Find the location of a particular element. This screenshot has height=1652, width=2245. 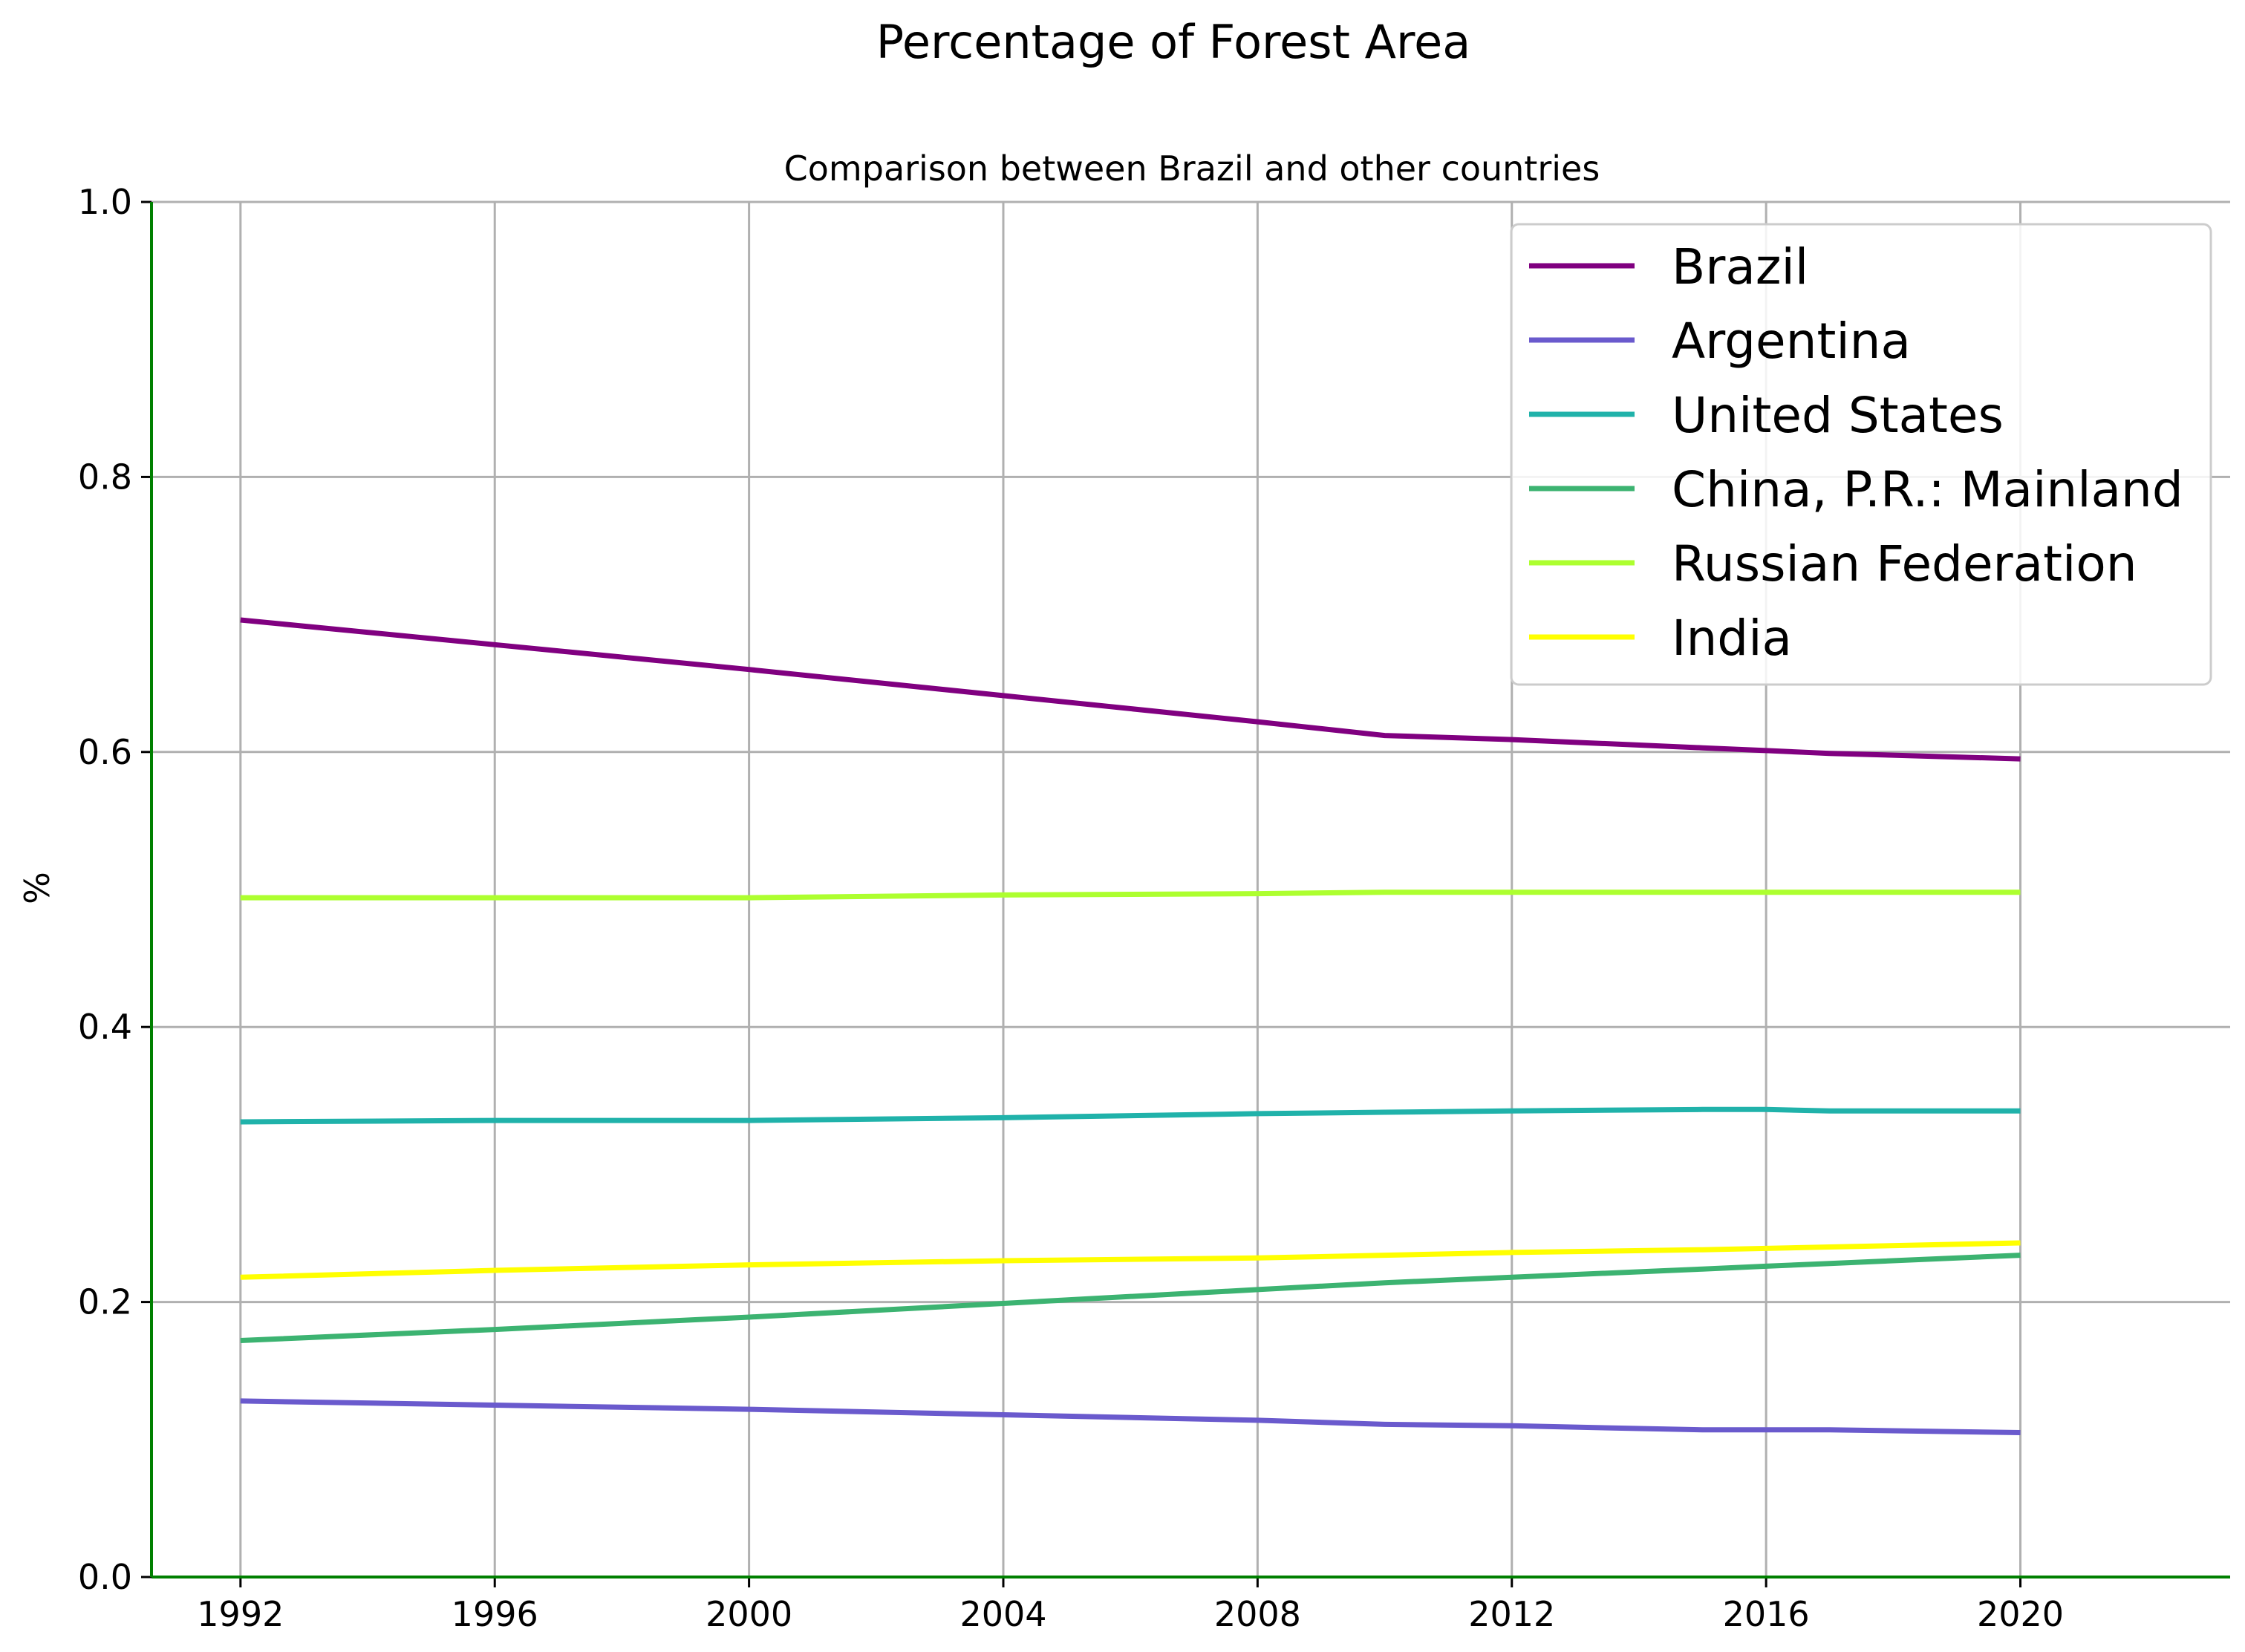

series-line-india is located at coordinates (1130, 1260).